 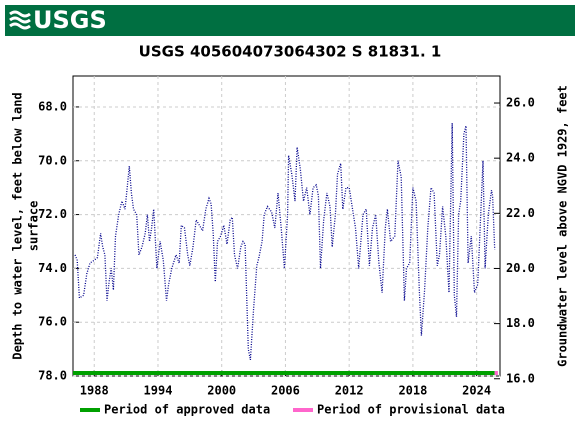 What do you see at coordinates (520, 213) in the screenshot?
I see `y2-tick-label: 22.0` at bounding box center [520, 213].